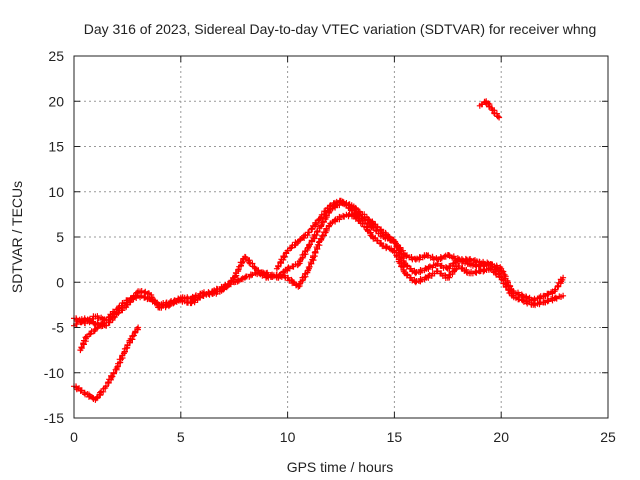 The image size is (640, 480). What do you see at coordinates (54, 418) in the screenshot?
I see `y-tick-label: -15` at bounding box center [54, 418].